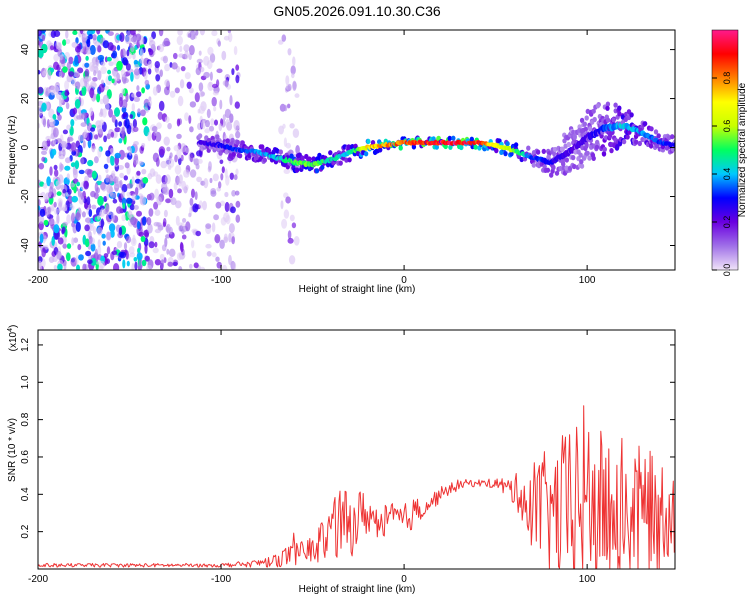 The image size is (750, 600). I want to click on colorbar-ticks: 0.0 0.2 0.4 0.6 0.8, so click(722, 174).